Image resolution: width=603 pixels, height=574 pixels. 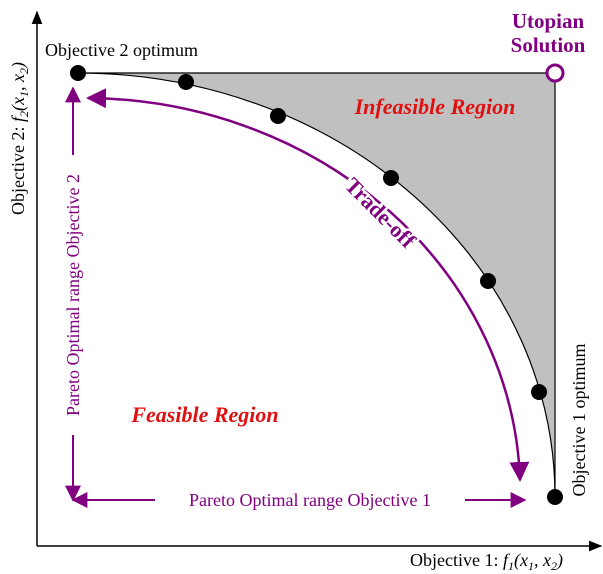 I want to click on y-axis-label: Objective 2: f2(x1, x2), so click(x=19, y=138).